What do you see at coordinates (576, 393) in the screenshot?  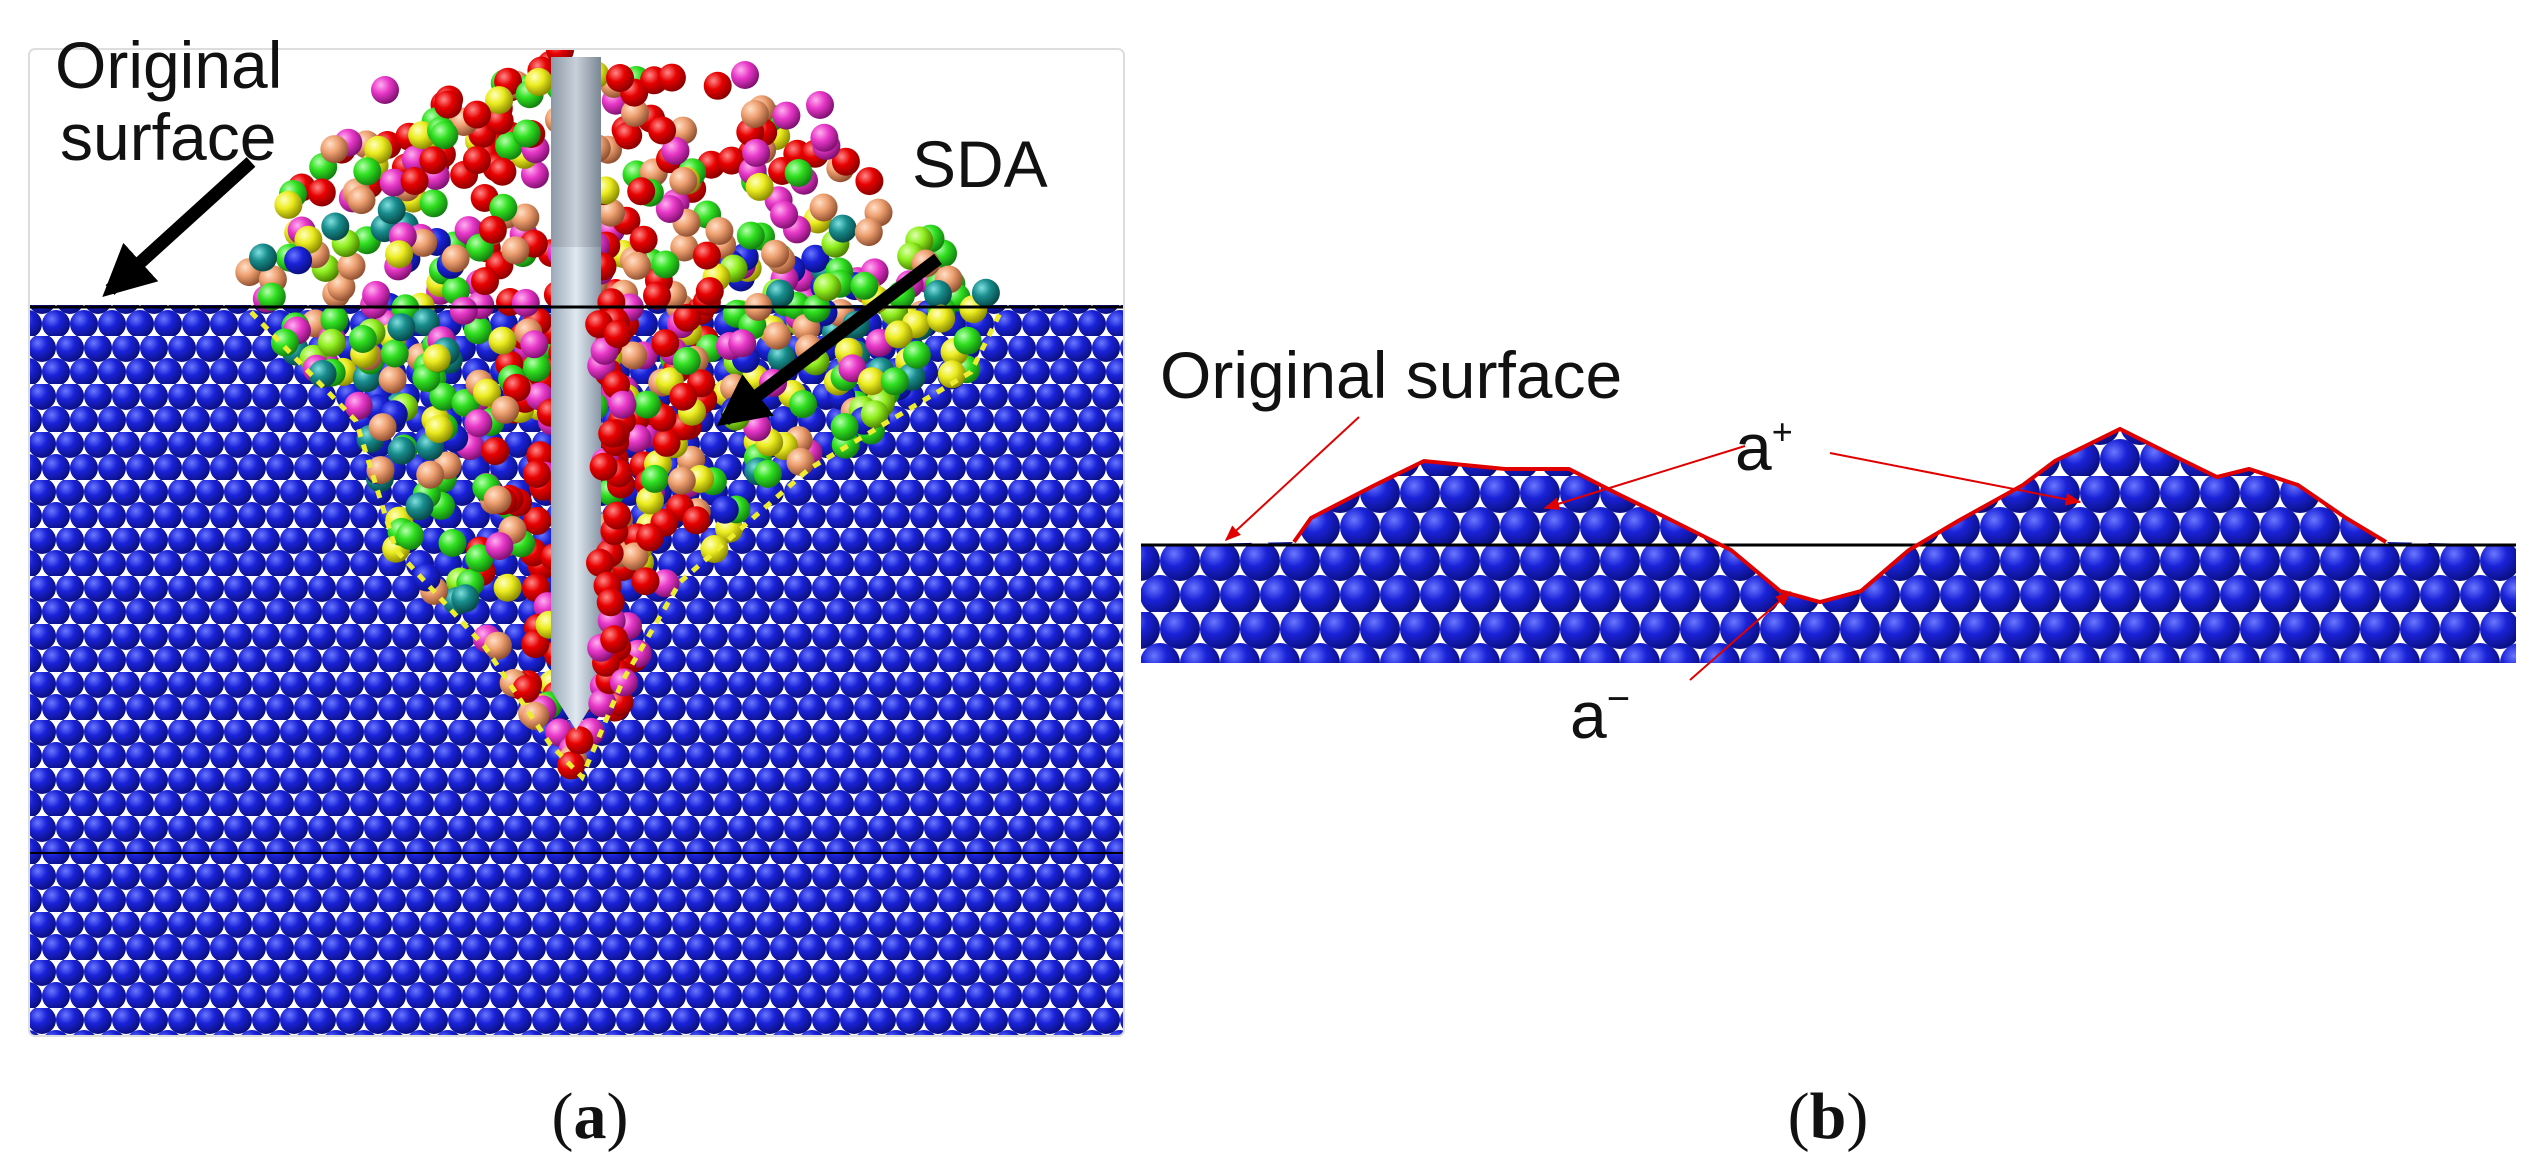 I see `indenter` at bounding box center [576, 393].